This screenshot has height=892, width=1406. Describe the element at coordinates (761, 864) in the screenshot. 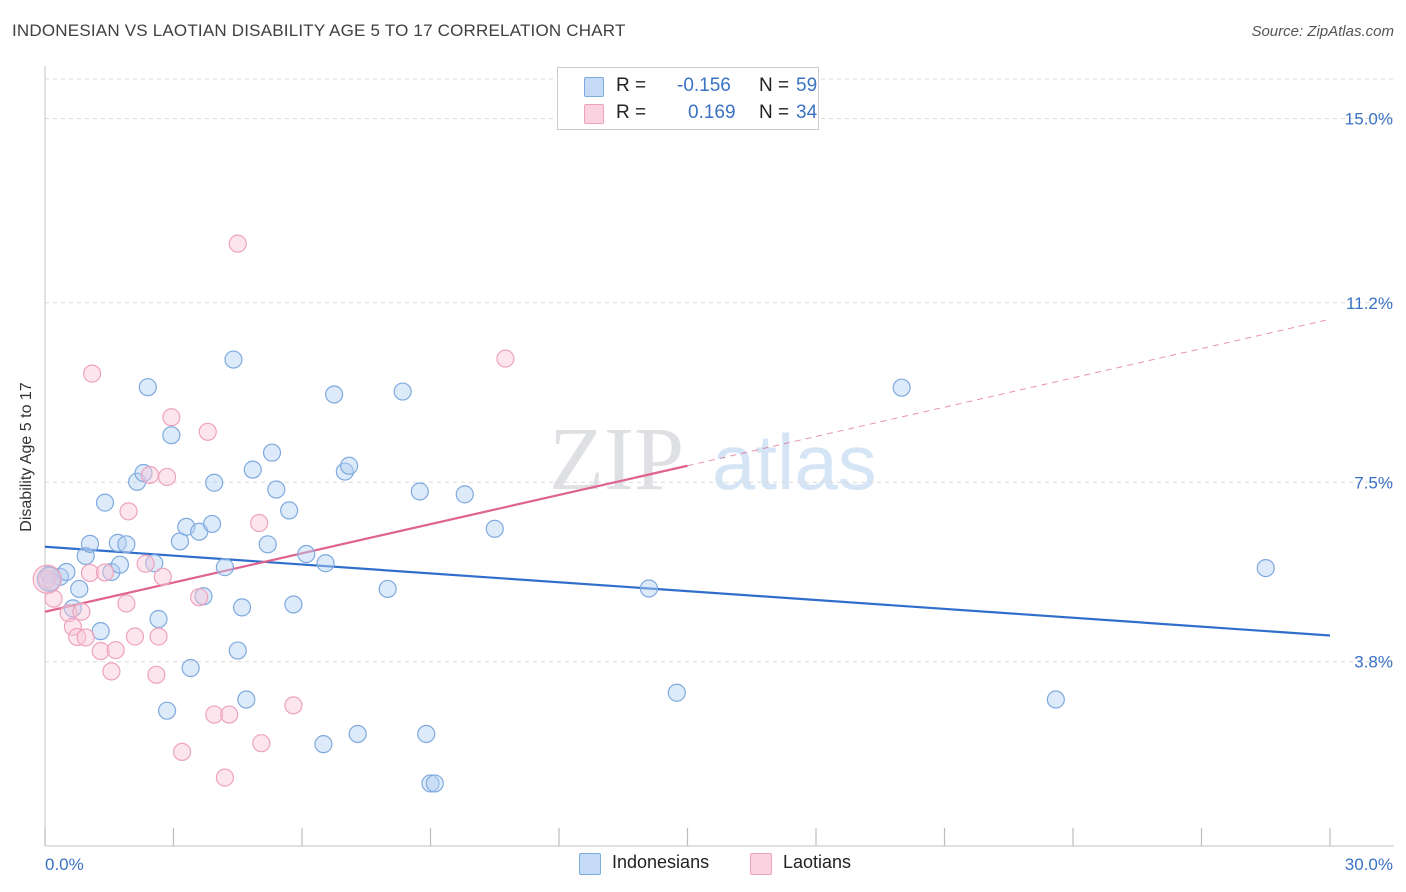

I see `bottom-legend-swatch-laotians` at that location.